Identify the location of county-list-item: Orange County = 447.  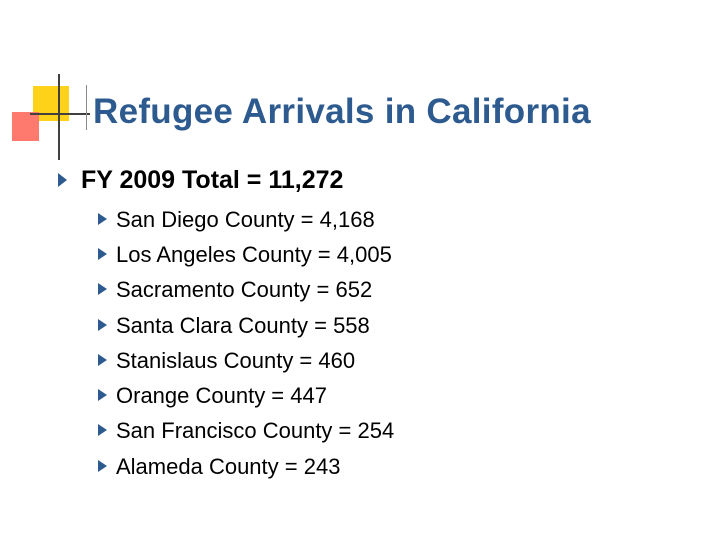
(246, 395).